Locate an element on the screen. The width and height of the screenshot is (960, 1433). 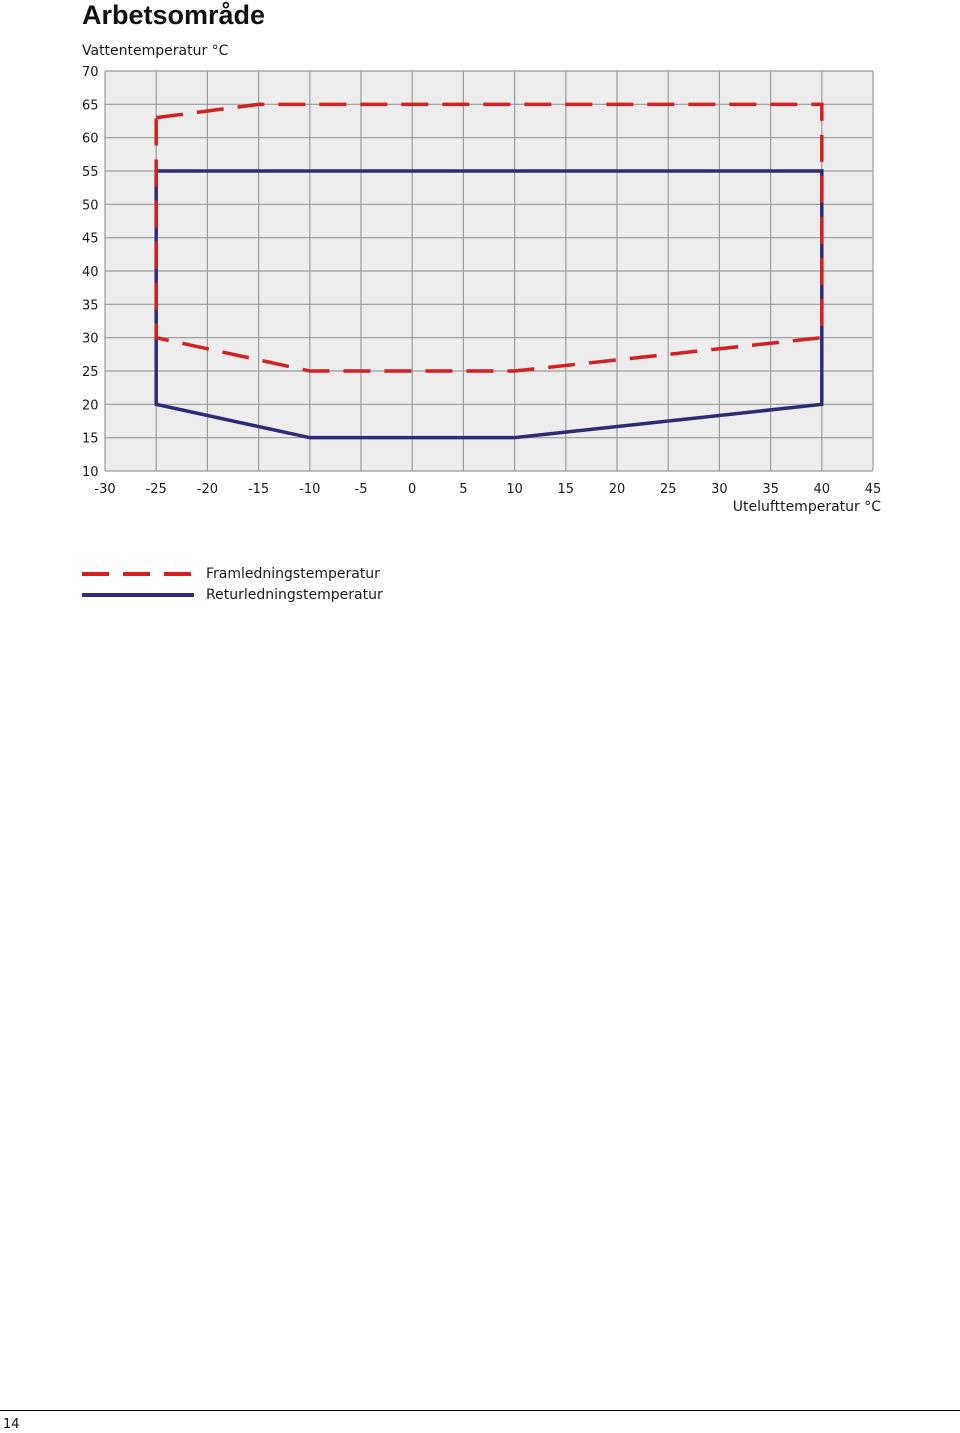
x-tick-label: -30 is located at coordinates (104, 489).